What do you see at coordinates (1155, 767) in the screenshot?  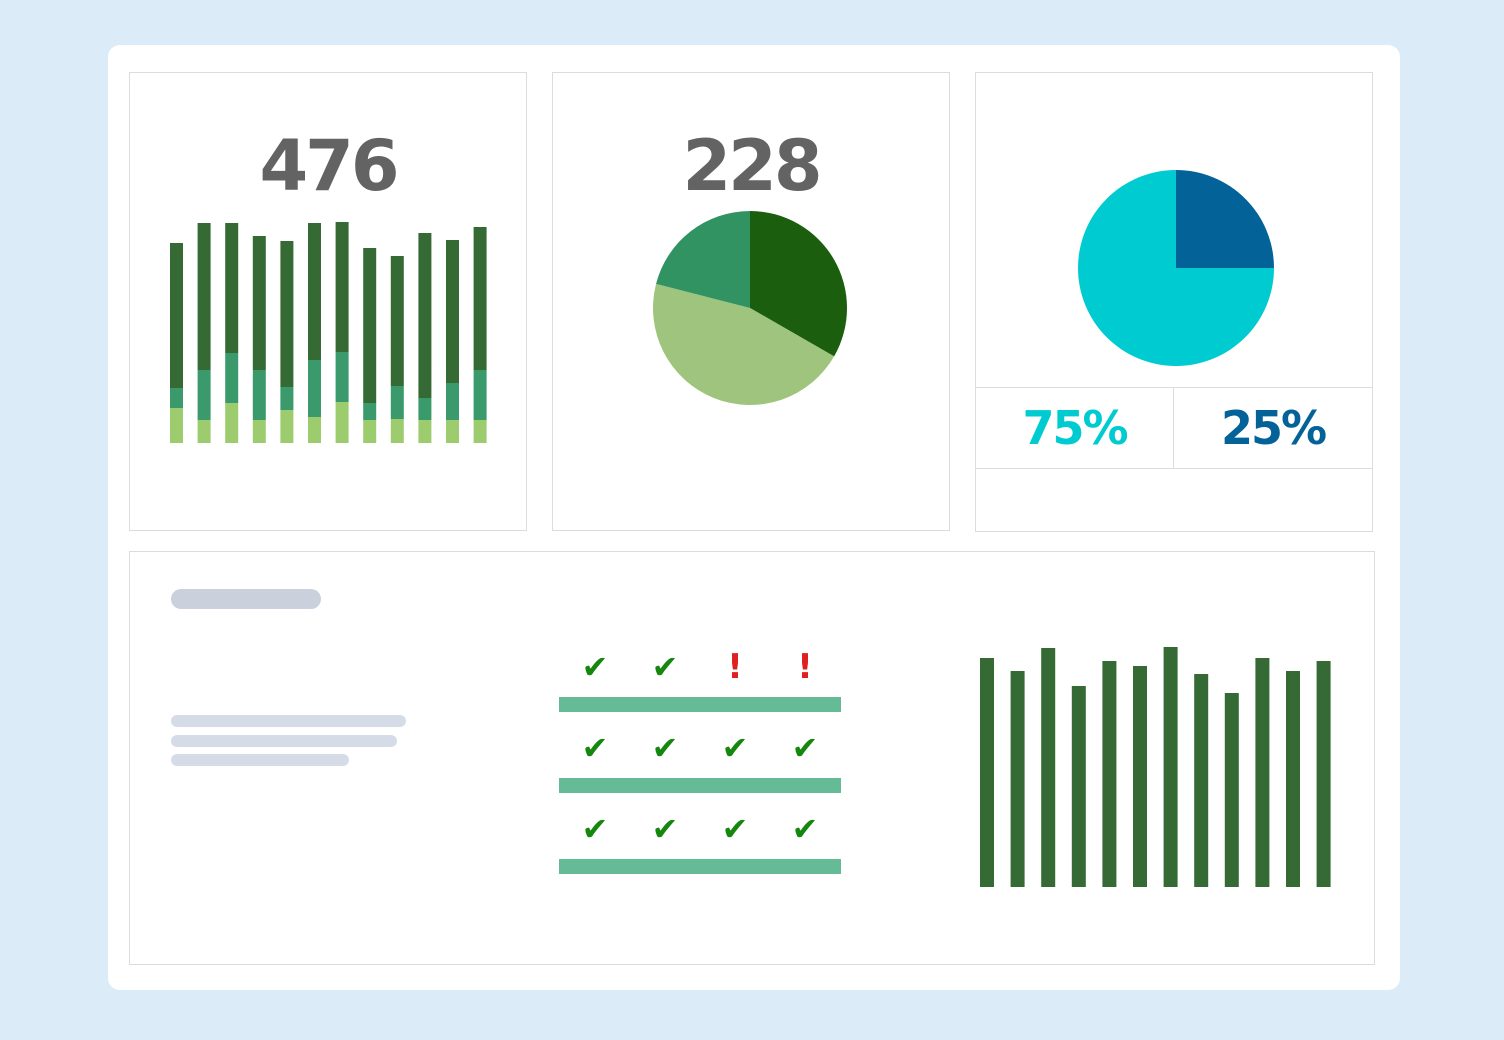 I see `bar-chart` at bounding box center [1155, 767].